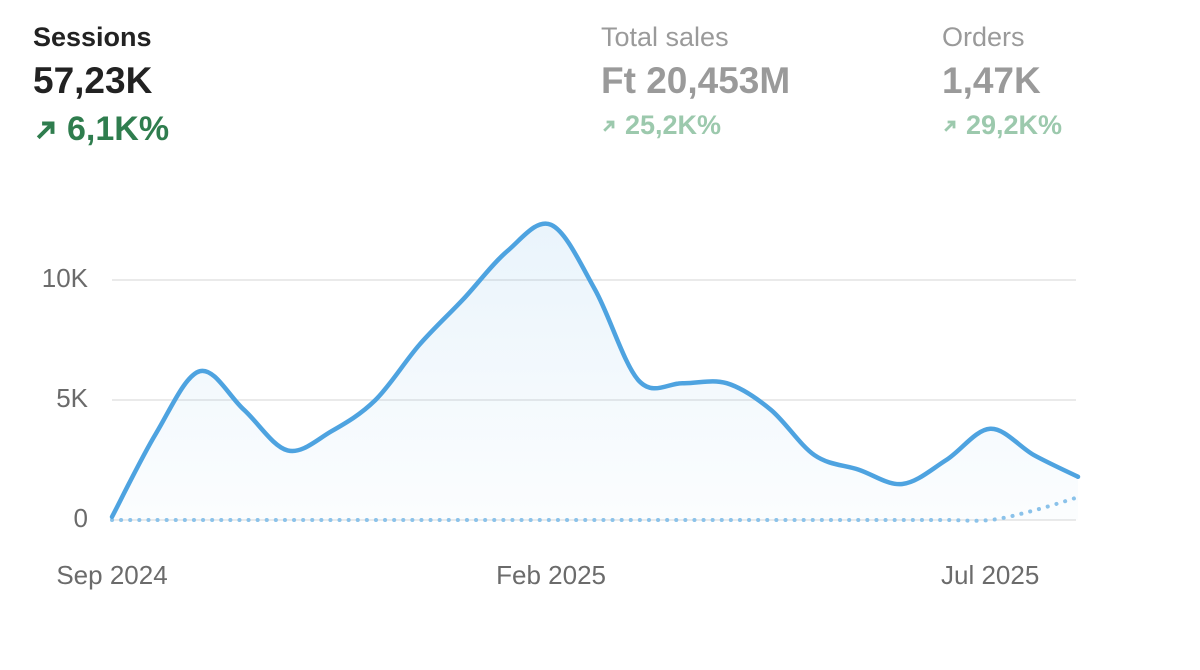 The image size is (1200, 670). Describe the element at coordinates (93, 80) in the screenshot. I see `metric-value: 57,23K` at that location.